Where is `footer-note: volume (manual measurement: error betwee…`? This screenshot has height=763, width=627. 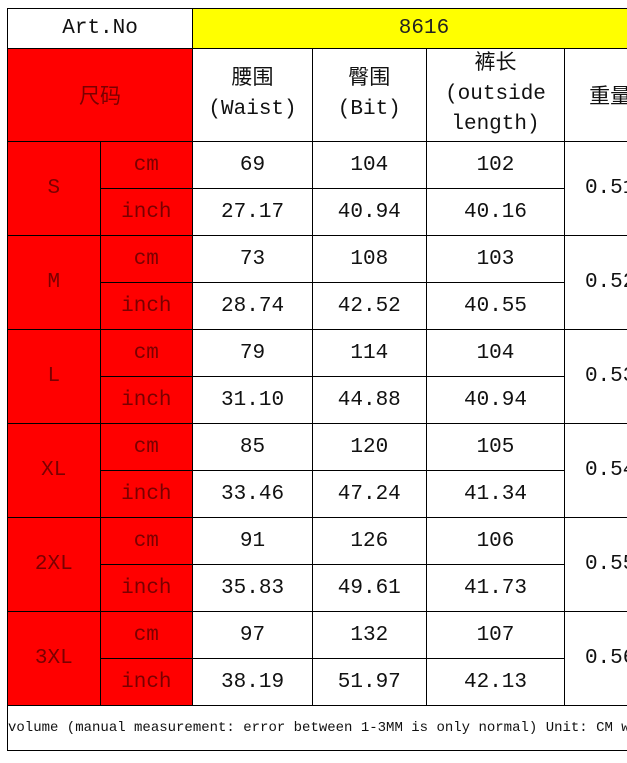 footer-note: volume (manual measurement: error betwee… is located at coordinates (317, 728).